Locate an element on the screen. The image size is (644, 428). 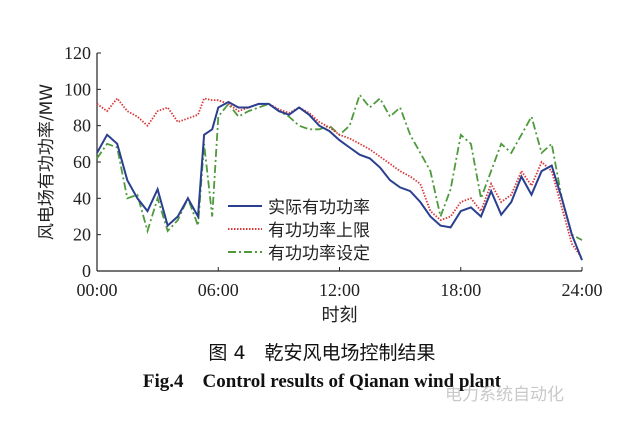
x-tick-label: 12:00 is located at coordinates (339, 290).